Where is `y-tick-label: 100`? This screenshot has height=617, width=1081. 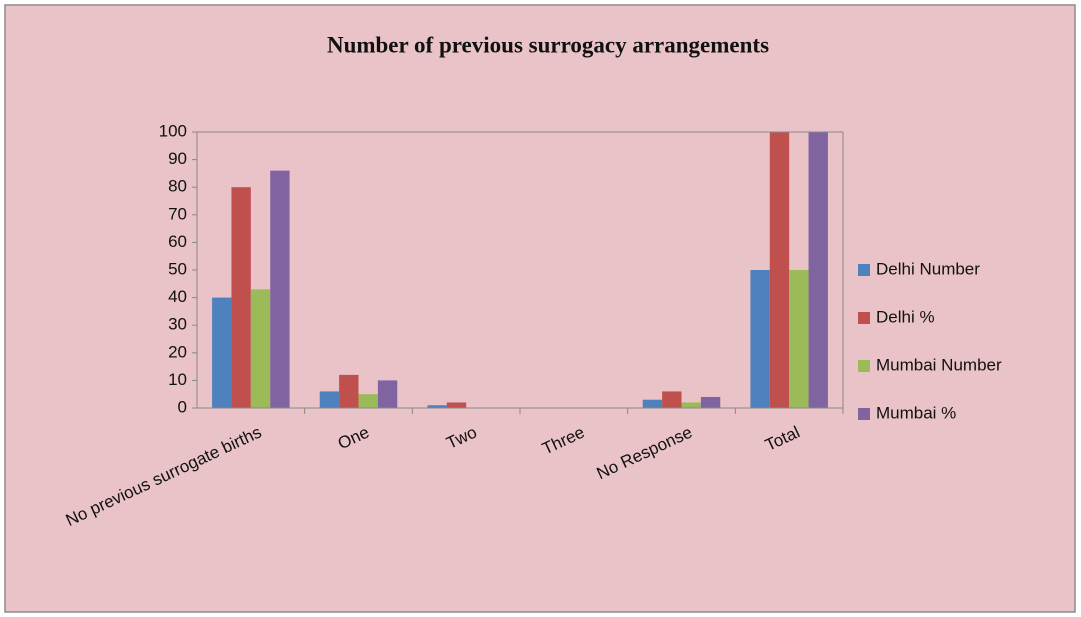
y-tick-label: 100 is located at coordinates (173, 130).